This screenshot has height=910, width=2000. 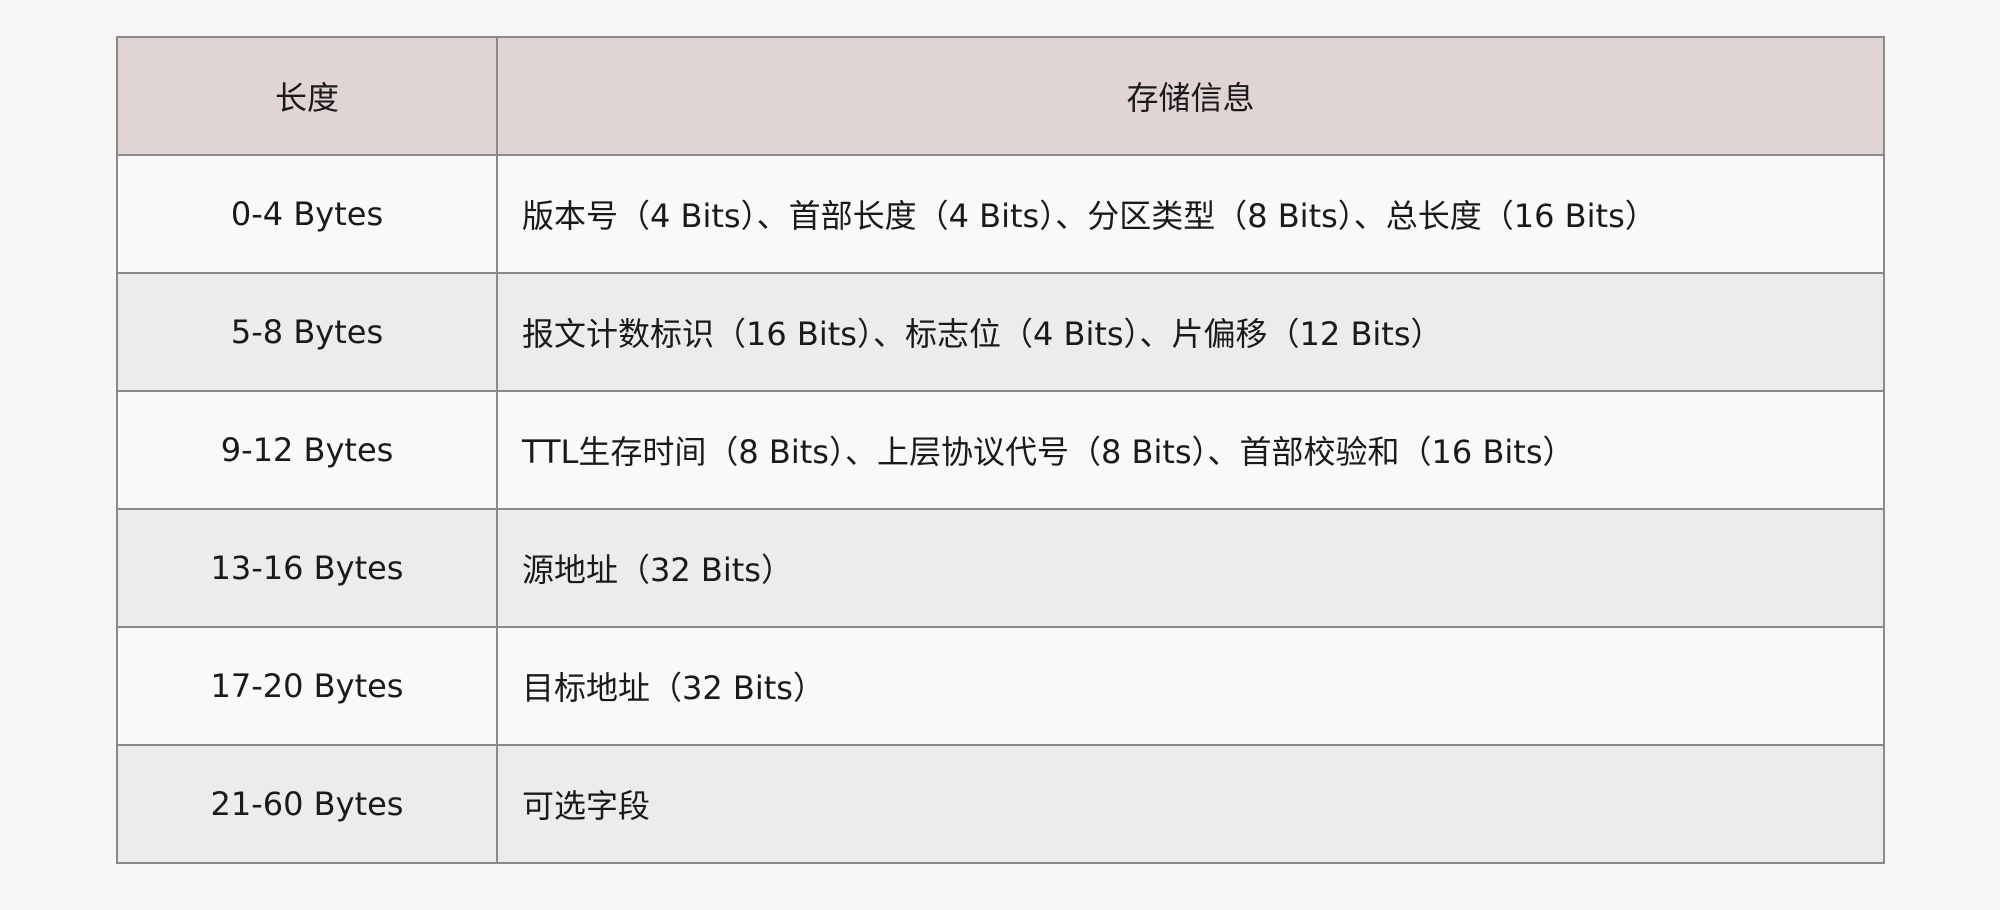 I want to click on header-row: 长度 存储信息, so click(x=1000, y=96).